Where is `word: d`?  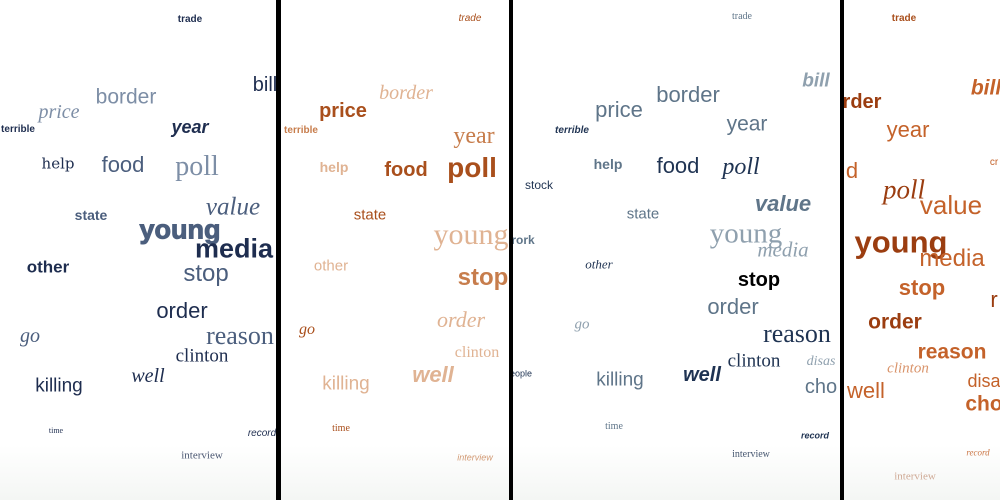 word: d is located at coordinates (852, 170).